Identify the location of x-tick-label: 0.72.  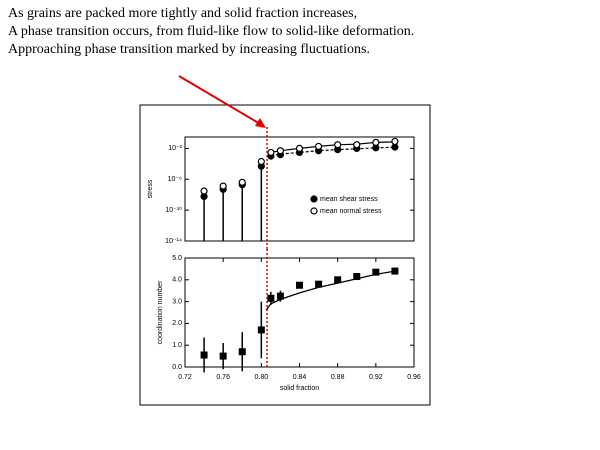
(185, 377).